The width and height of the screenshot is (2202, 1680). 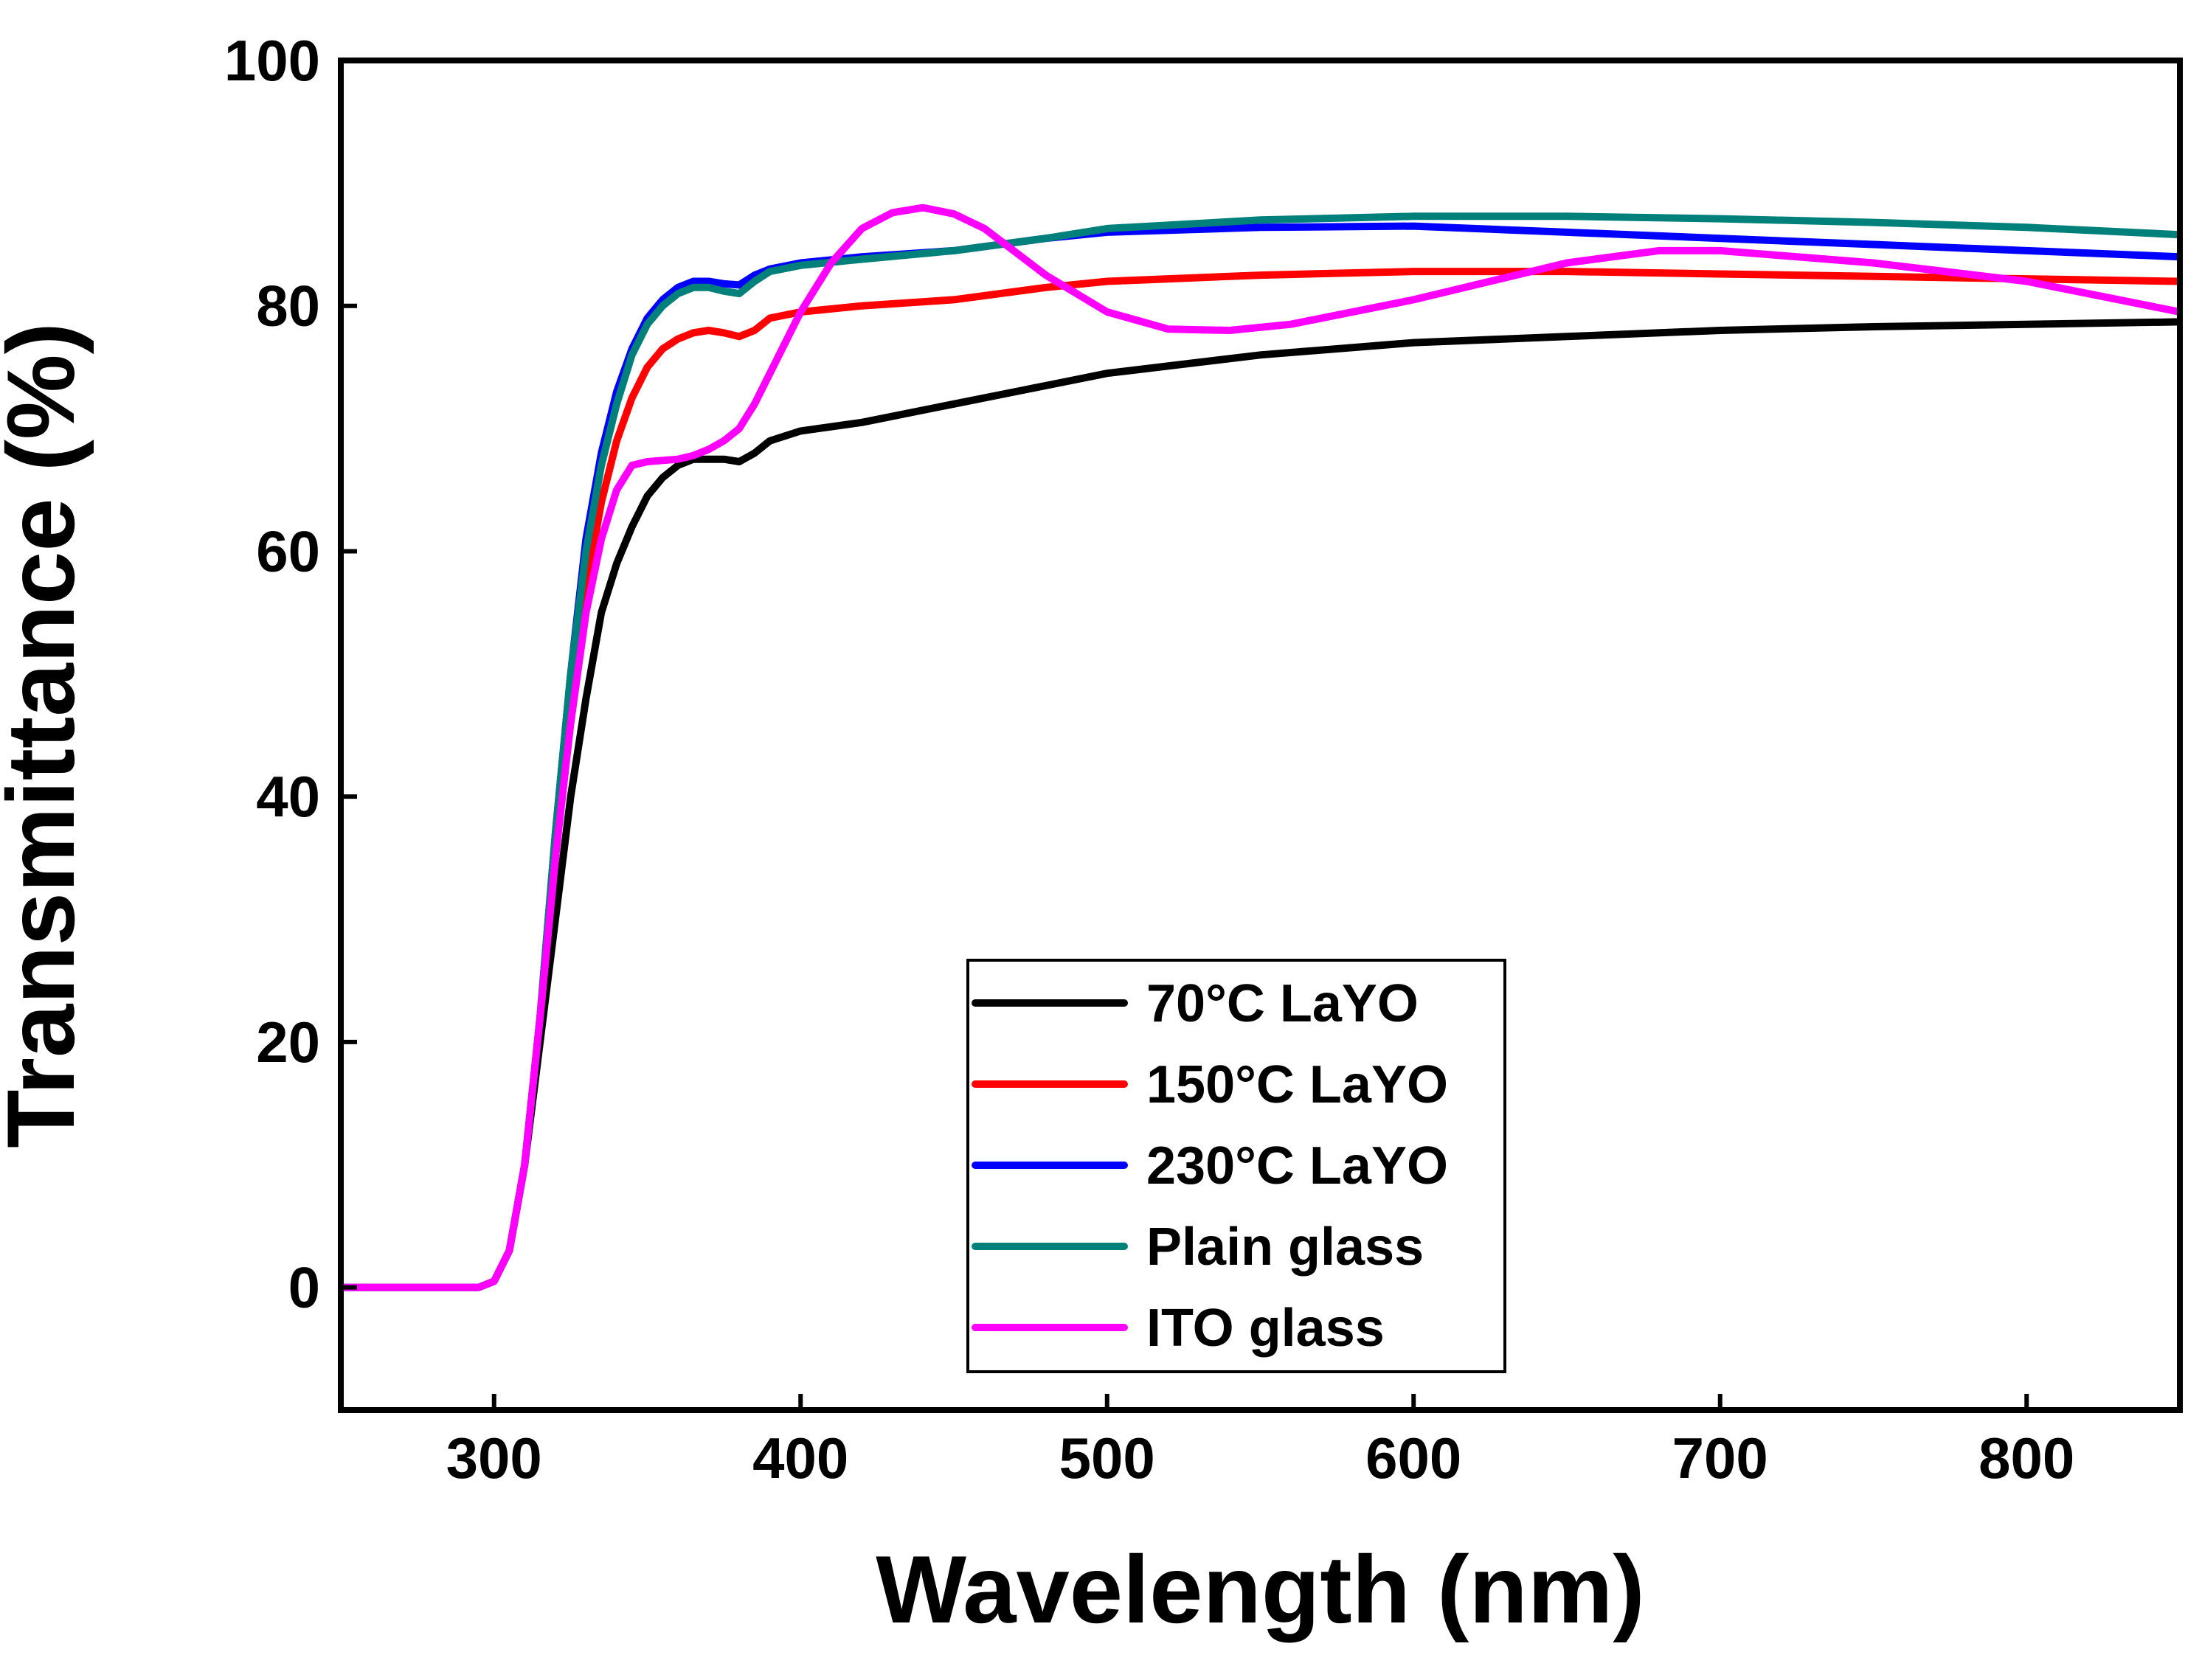 I want to click on y-tick-label: 0, so click(x=304, y=1287).